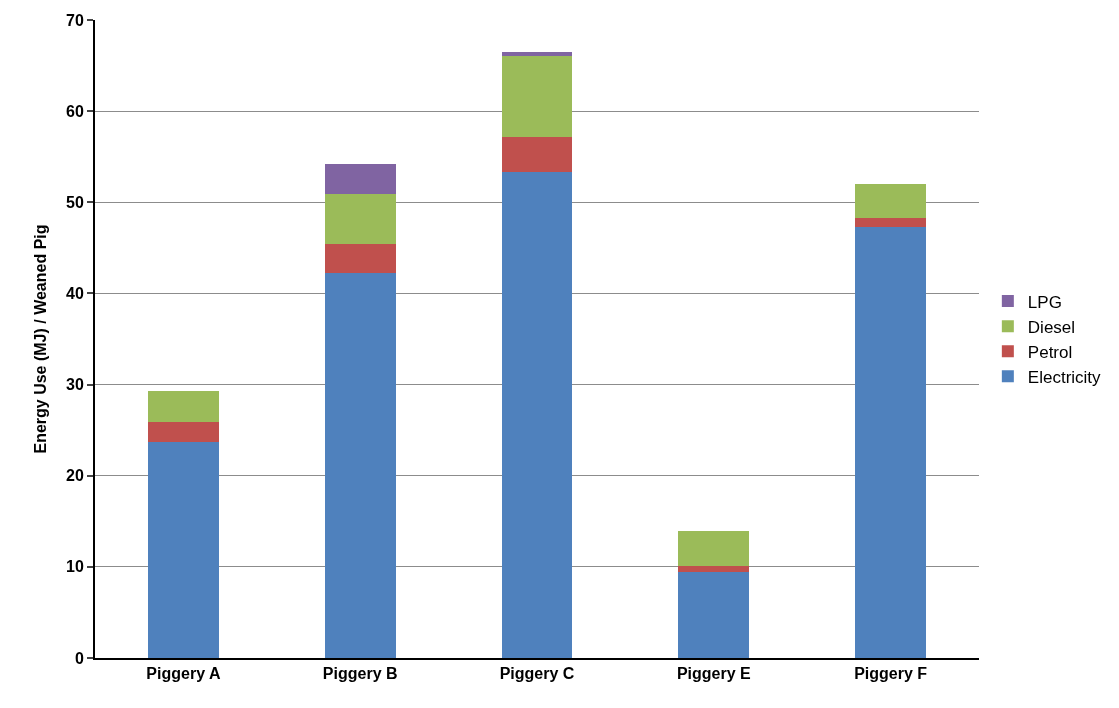  Describe the element at coordinates (1064, 377) in the screenshot. I see `legend-label: Electricity` at that location.